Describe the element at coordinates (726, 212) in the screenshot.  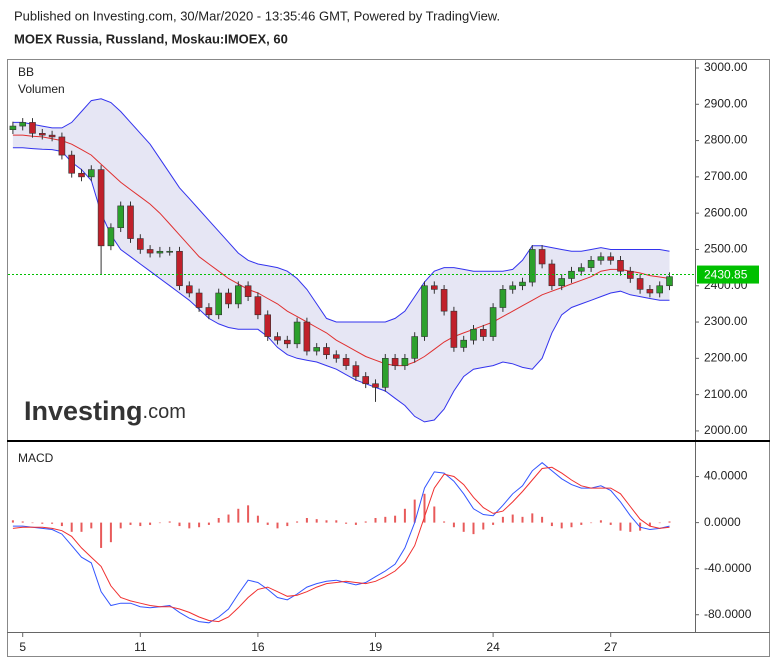
I see `y-tick-label: 2600.00` at that location.